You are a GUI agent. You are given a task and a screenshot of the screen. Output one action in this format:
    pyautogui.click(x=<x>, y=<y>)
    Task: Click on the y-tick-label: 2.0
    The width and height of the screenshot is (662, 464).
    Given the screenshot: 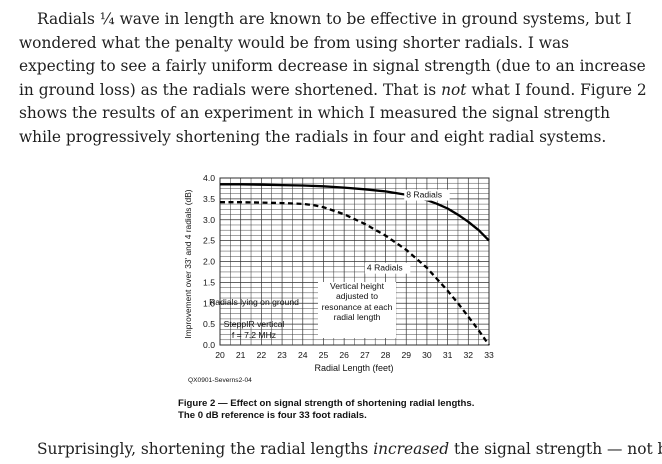 What is the action you would take?
    pyautogui.click(x=209, y=262)
    